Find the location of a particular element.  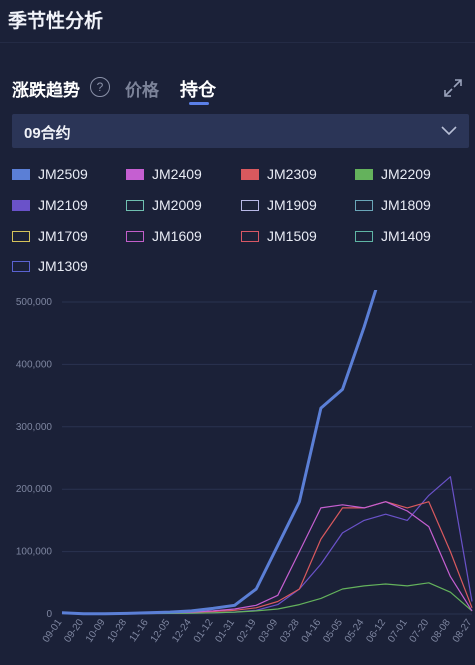

x-tick-label: 09-01 is located at coordinates (53, 631).